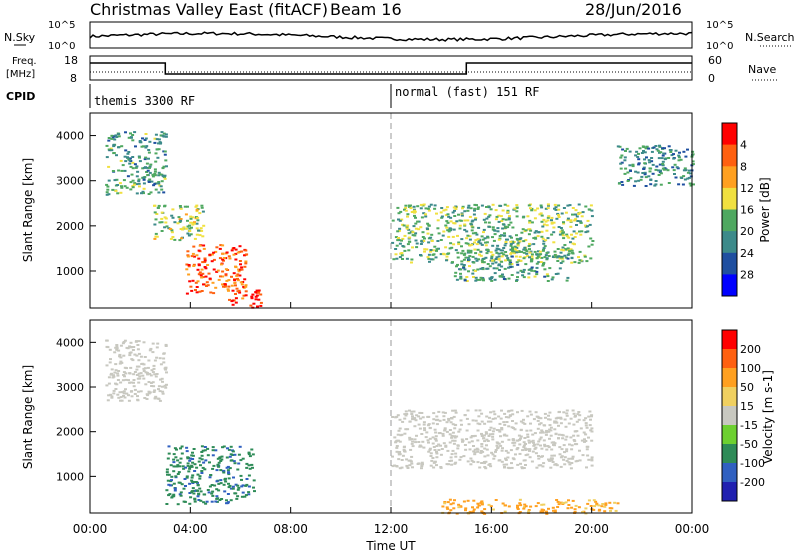 The width and height of the screenshot is (800, 554). I want to click on colorbar-swatch, so click(729, 340).